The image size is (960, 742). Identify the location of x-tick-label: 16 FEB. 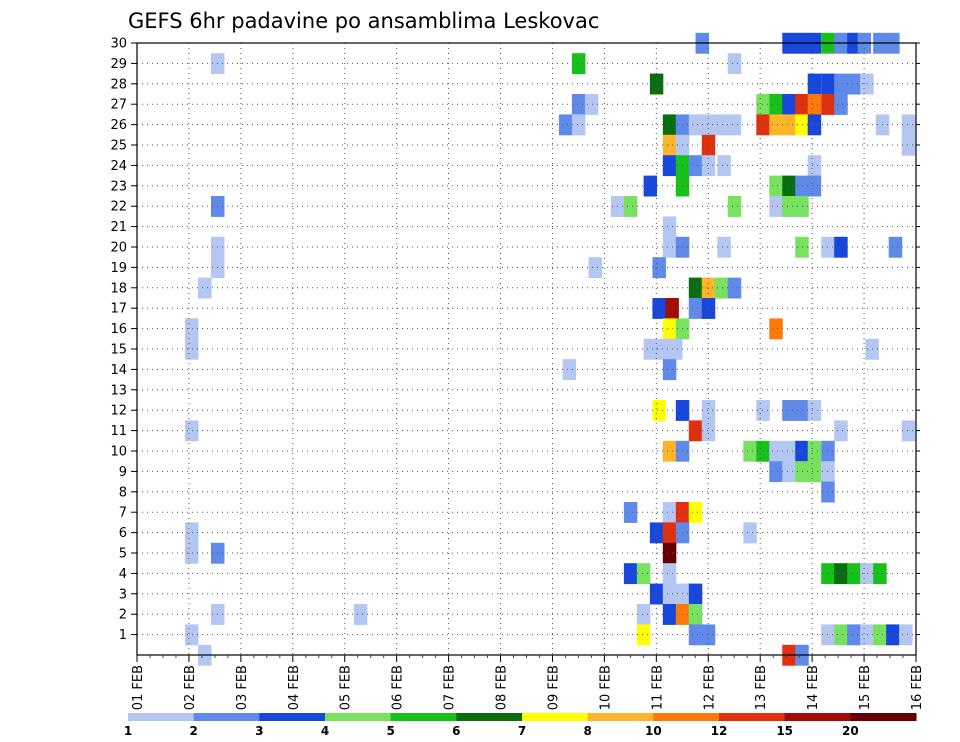
(917, 687).